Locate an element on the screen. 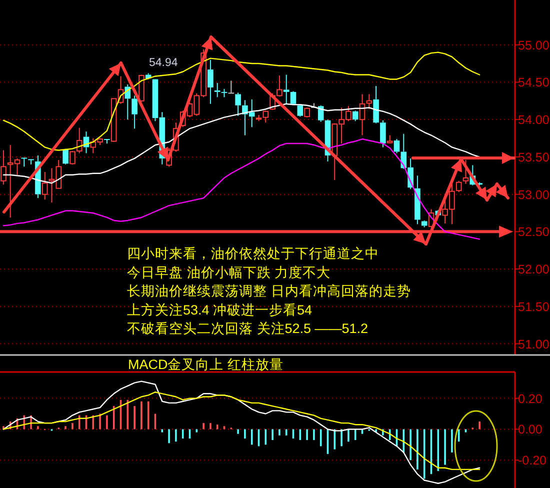 The image size is (550, 488). annotation: 今日早盘 油价小幅下跌 力度不大 is located at coordinates (229, 272).